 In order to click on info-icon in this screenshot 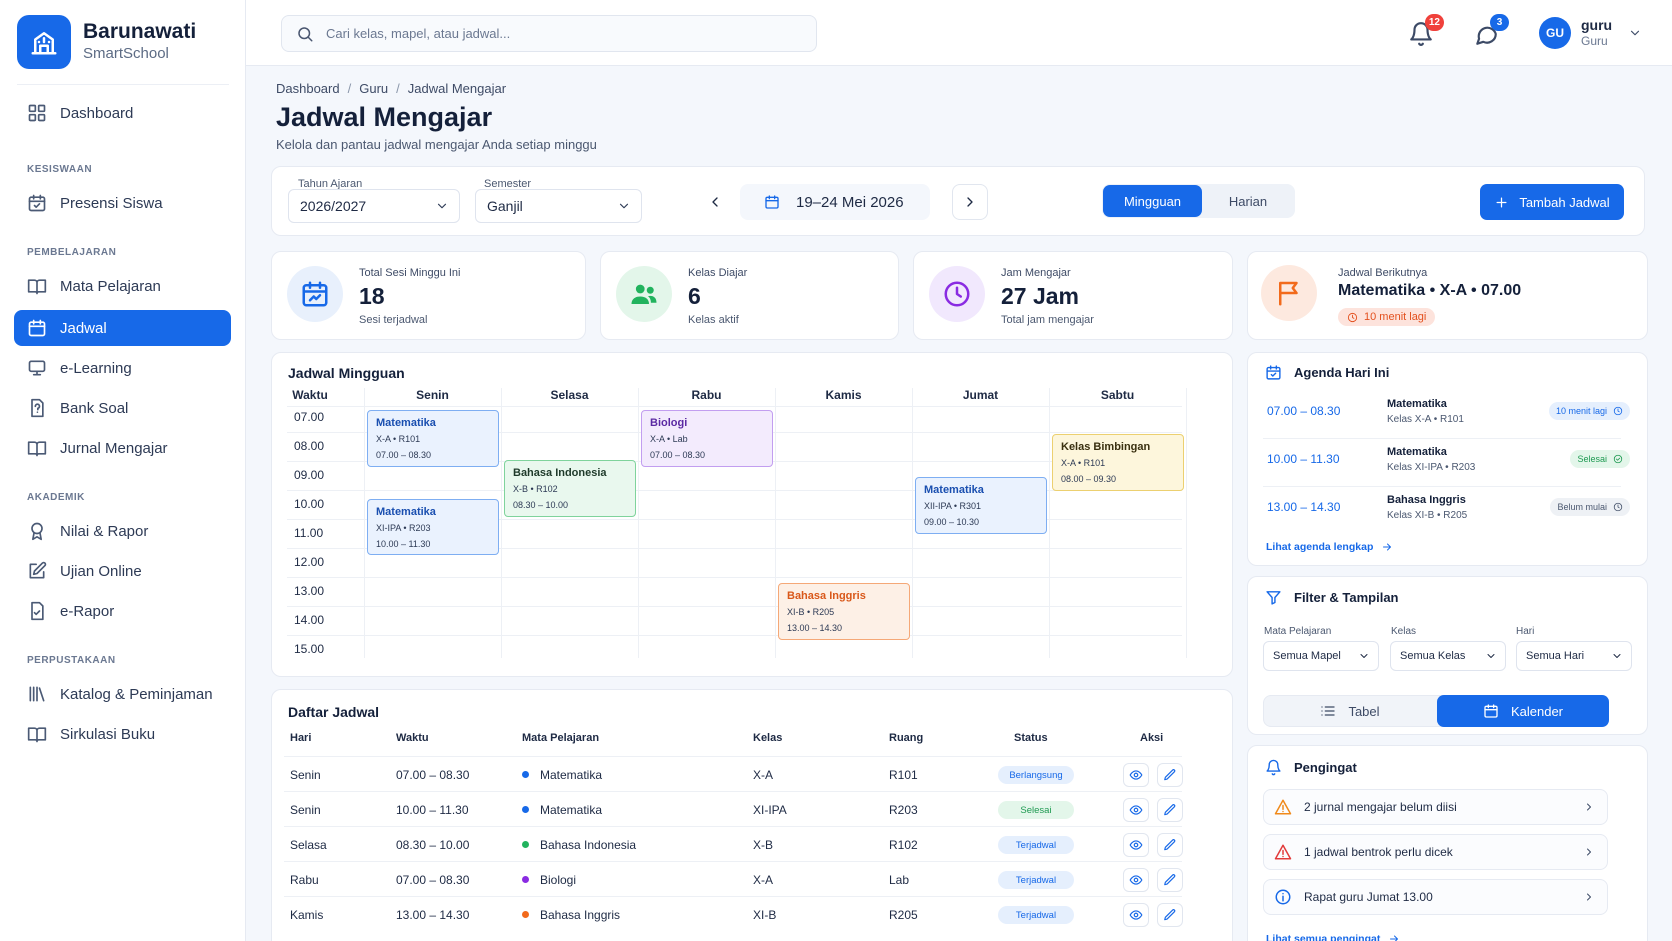, I will do `click(1283, 897)`.